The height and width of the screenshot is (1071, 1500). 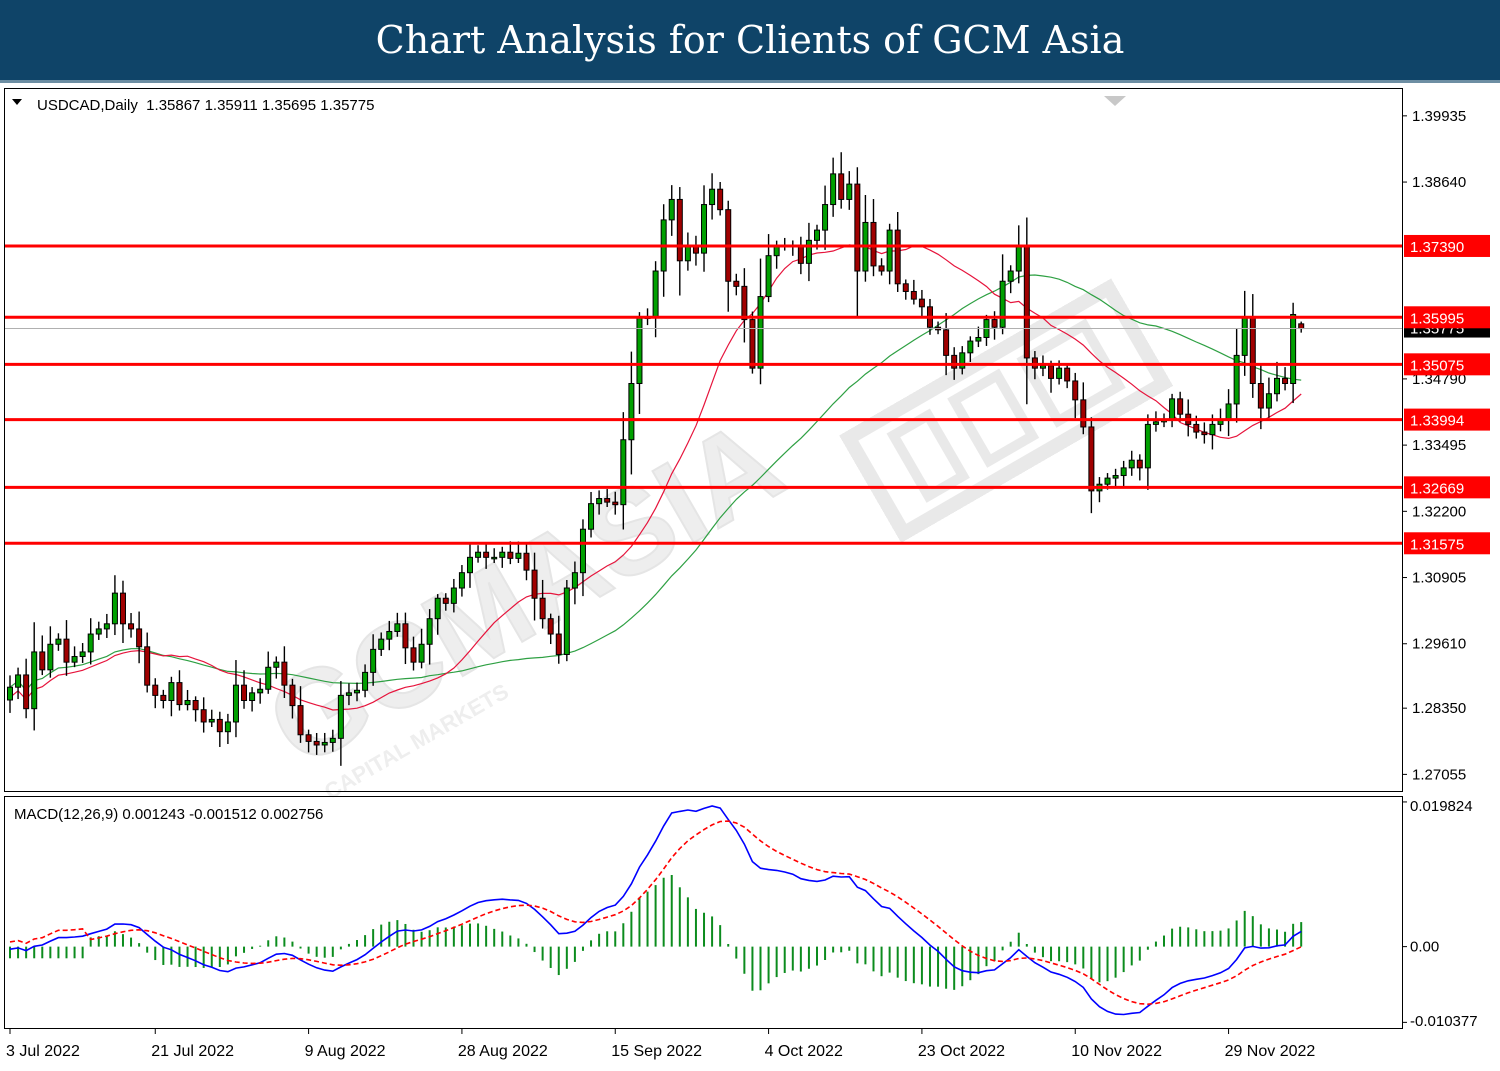 What do you see at coordinates (1437, 318) in the screenshot?
I see `level-label: 1.35995` at bounding box center [1437, 318].